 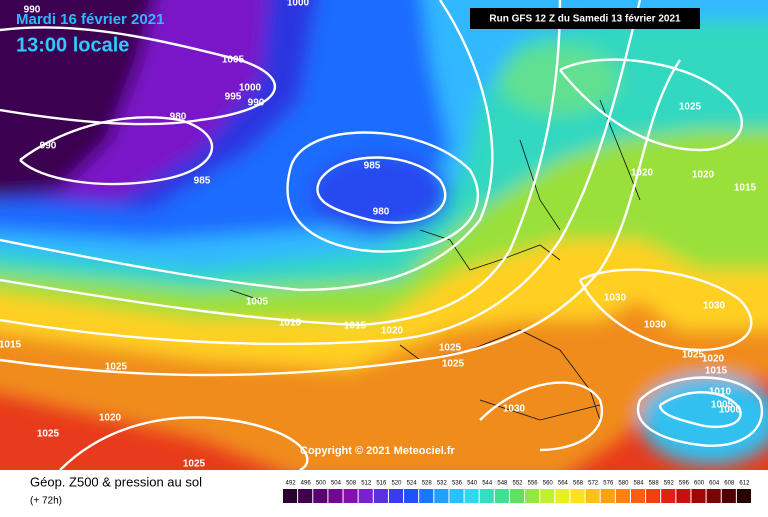 What do you see at coordinates (744, 484) in the screenshot?
I see `legend-label: 612` at bounding box center [744, 484].